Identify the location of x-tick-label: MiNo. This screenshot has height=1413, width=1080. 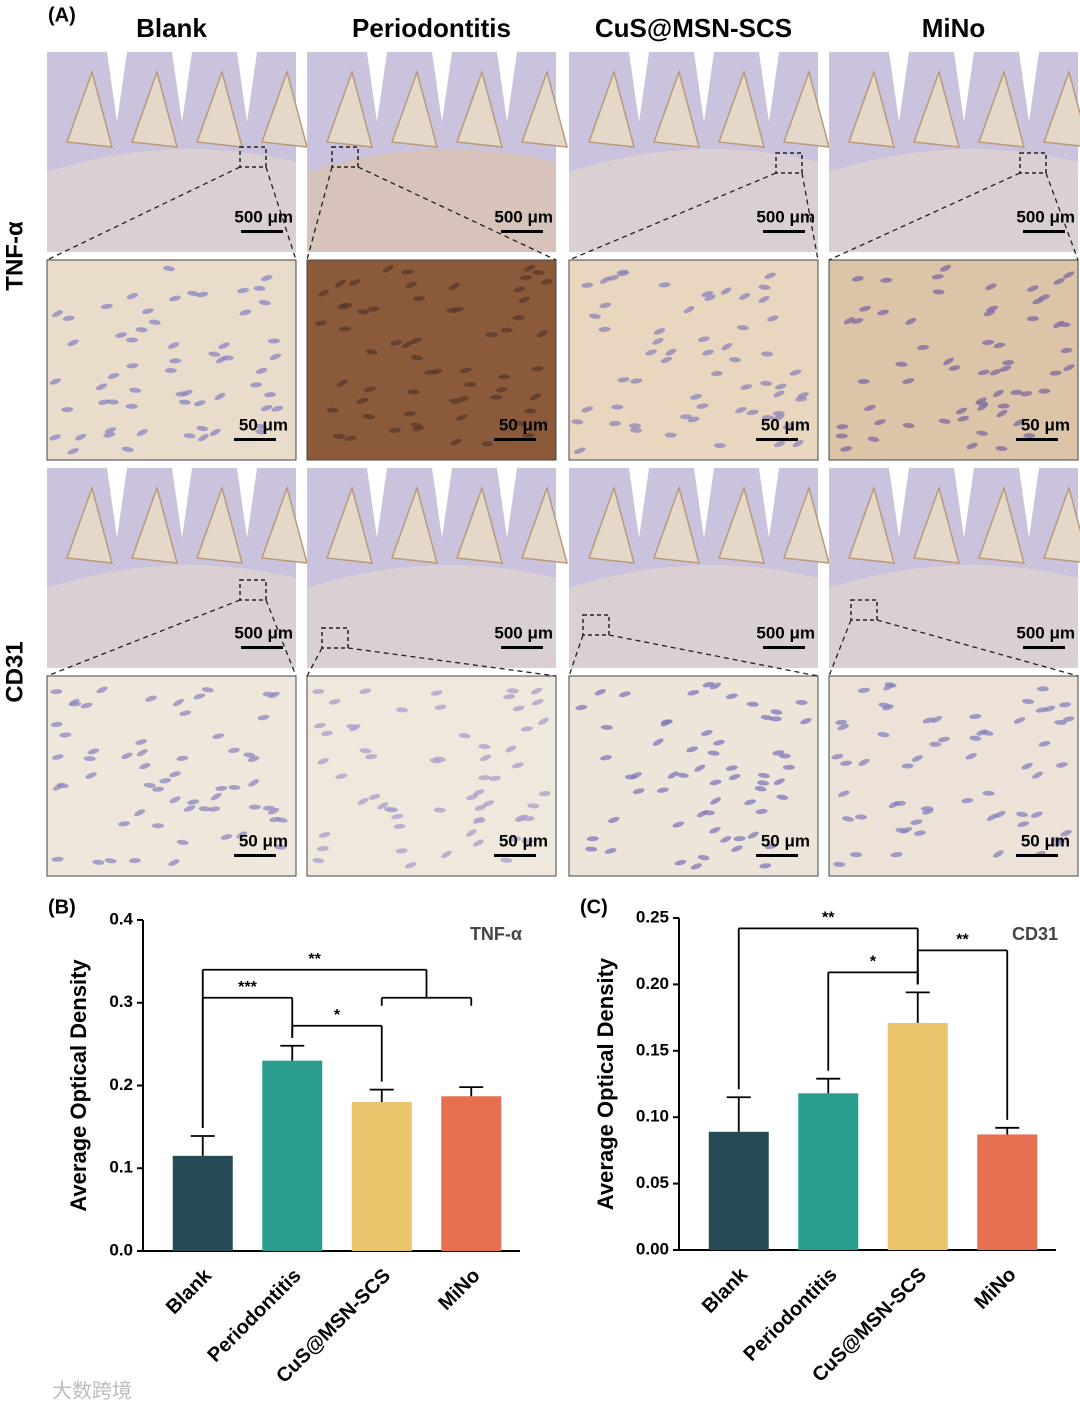
(459, 1290).